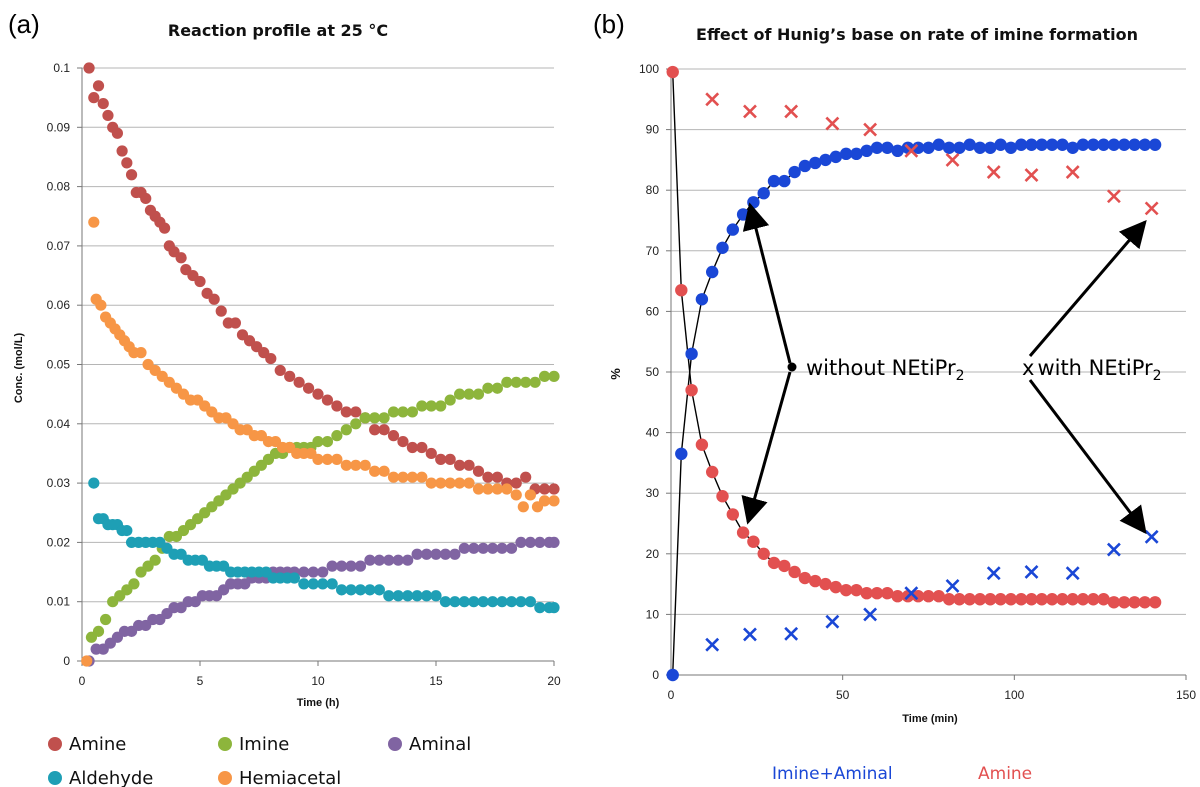 The width and height of the screenshot is (1200, 787). What do you see at coordinates (66, 661) in the screenshot?
I see `y-tick-label: 0` at bounding box center [66, 661].